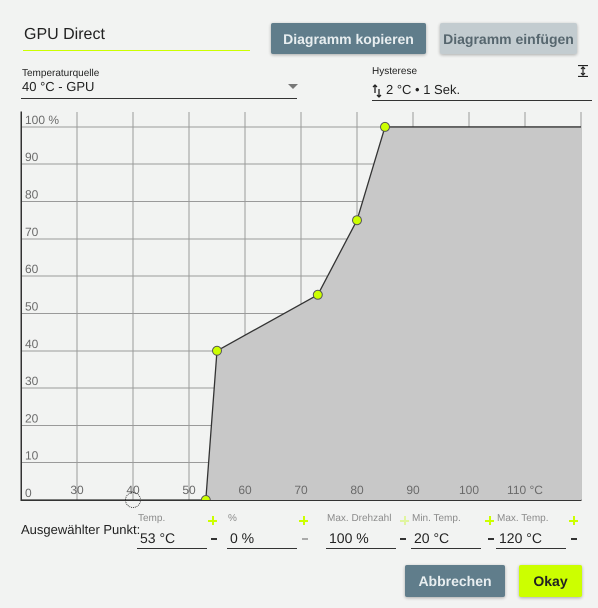  I want to click on text: Hysterese, so click(395, 71).